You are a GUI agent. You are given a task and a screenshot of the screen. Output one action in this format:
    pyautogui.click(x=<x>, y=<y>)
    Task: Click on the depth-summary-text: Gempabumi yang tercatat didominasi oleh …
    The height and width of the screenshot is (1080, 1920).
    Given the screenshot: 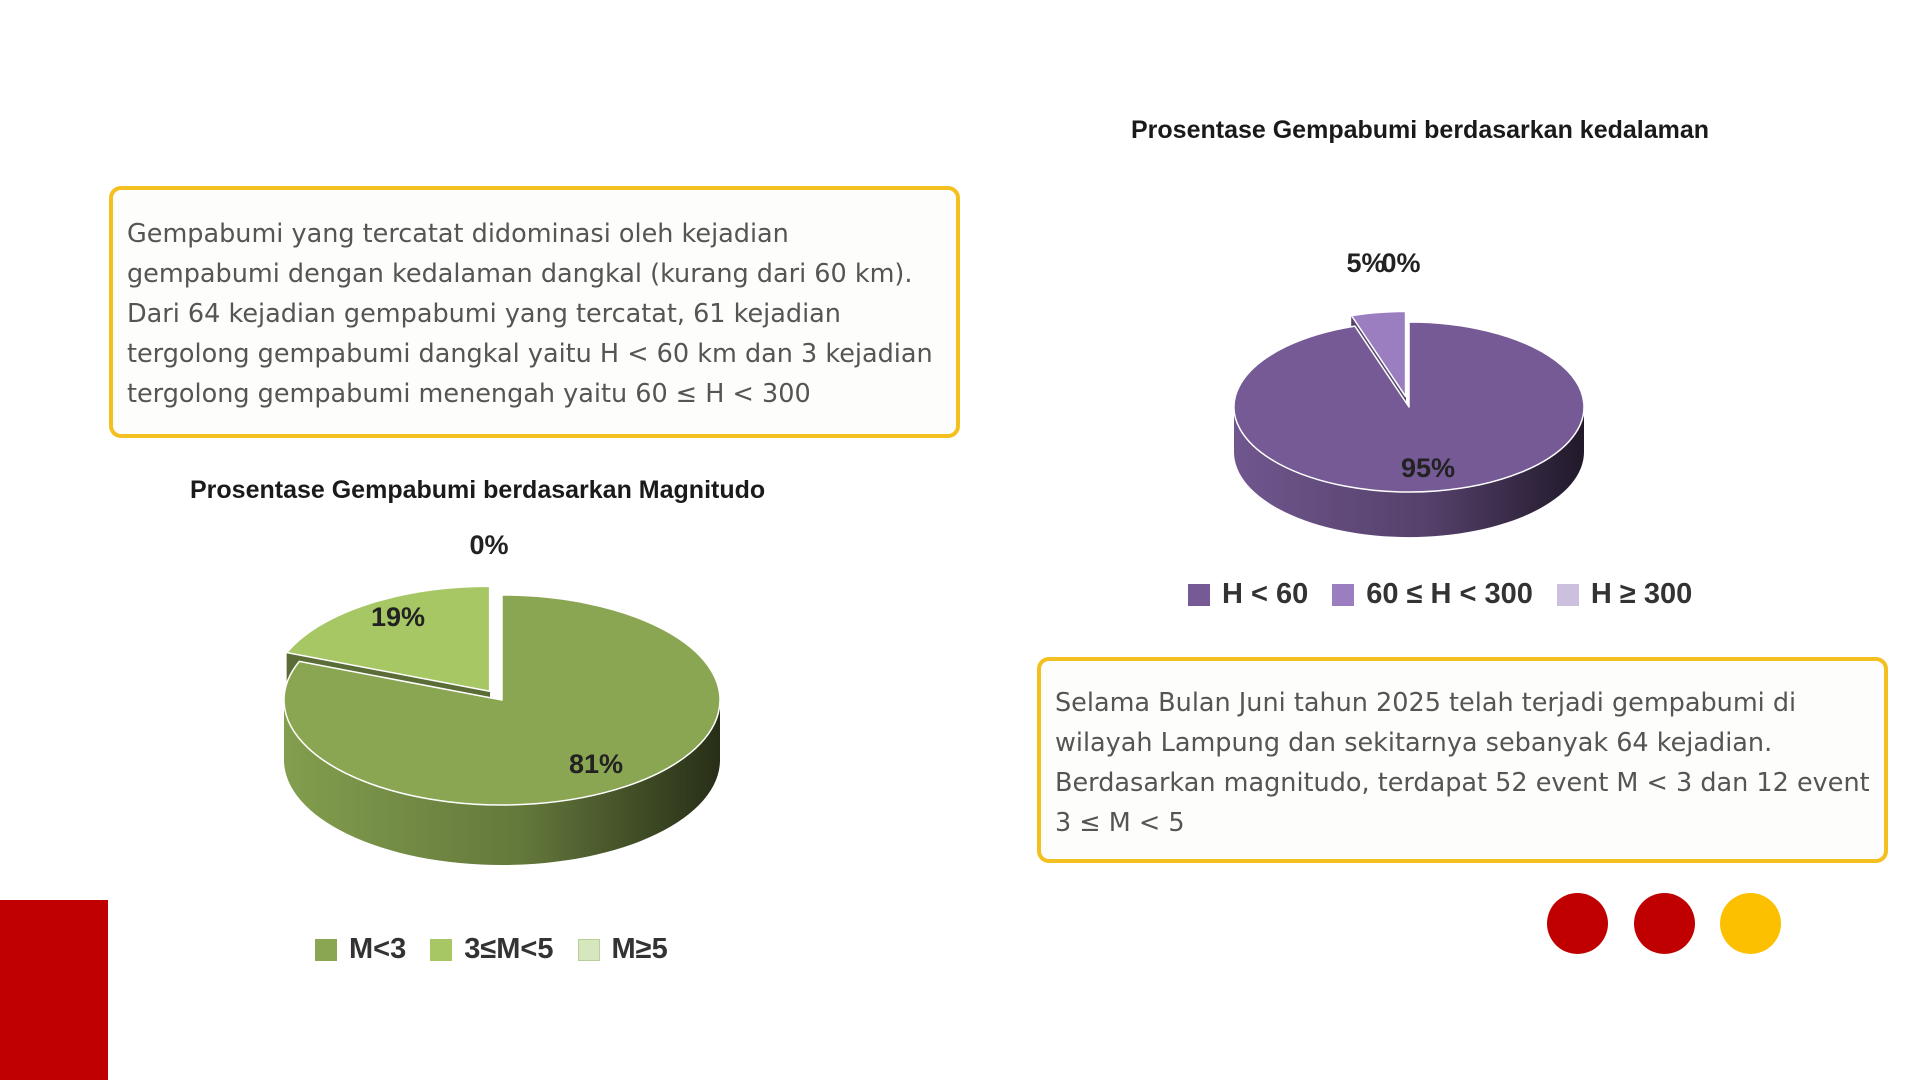 What is the action you would take?
    pyautogui.click(x=530, y=314)
    